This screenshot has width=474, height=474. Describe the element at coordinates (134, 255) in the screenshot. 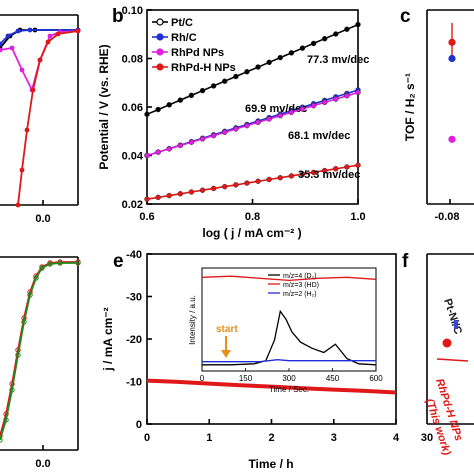

I see `panel-e-y-tick-label: -40` at that location.